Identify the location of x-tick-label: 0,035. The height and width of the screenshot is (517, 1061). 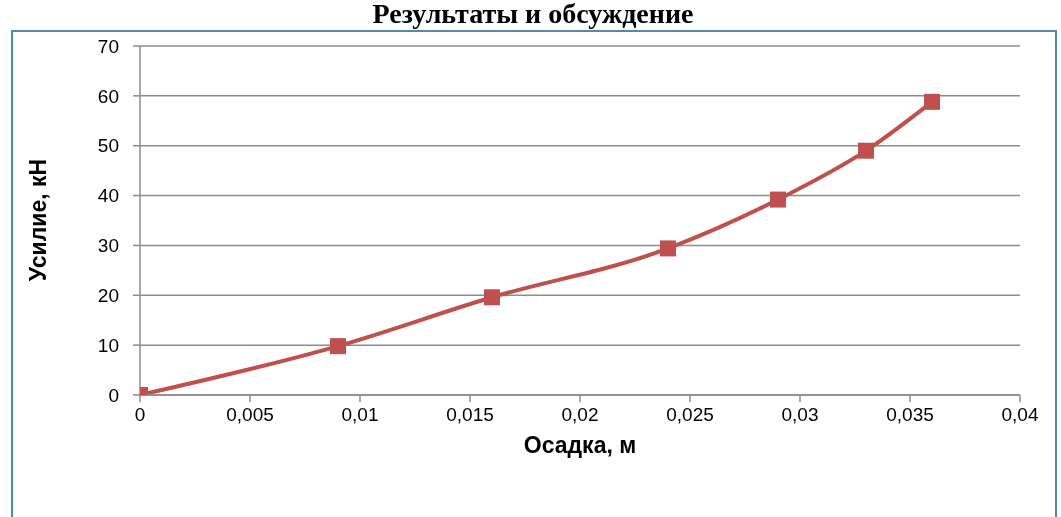
(910, 415).